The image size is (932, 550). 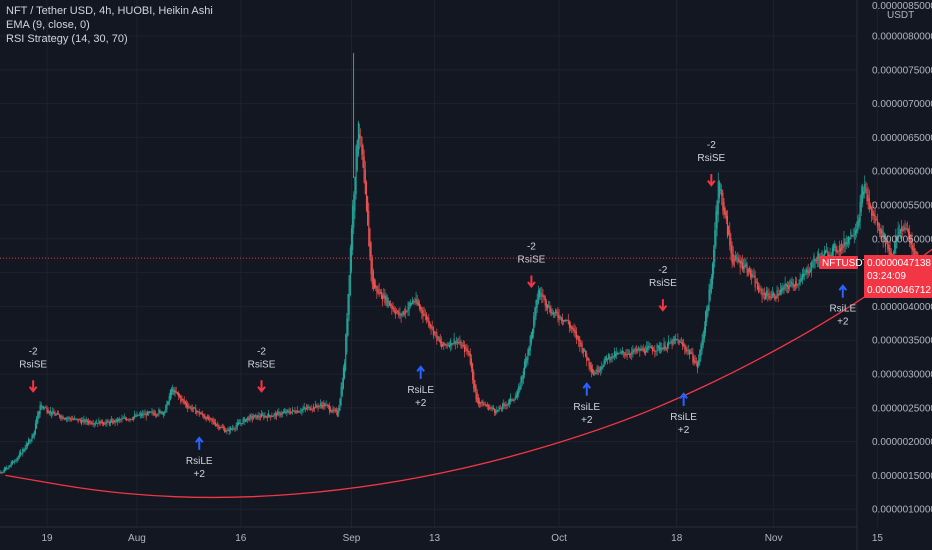 I want to click on y-tick-label: 0.0000080000, so click(x=902, y=37).